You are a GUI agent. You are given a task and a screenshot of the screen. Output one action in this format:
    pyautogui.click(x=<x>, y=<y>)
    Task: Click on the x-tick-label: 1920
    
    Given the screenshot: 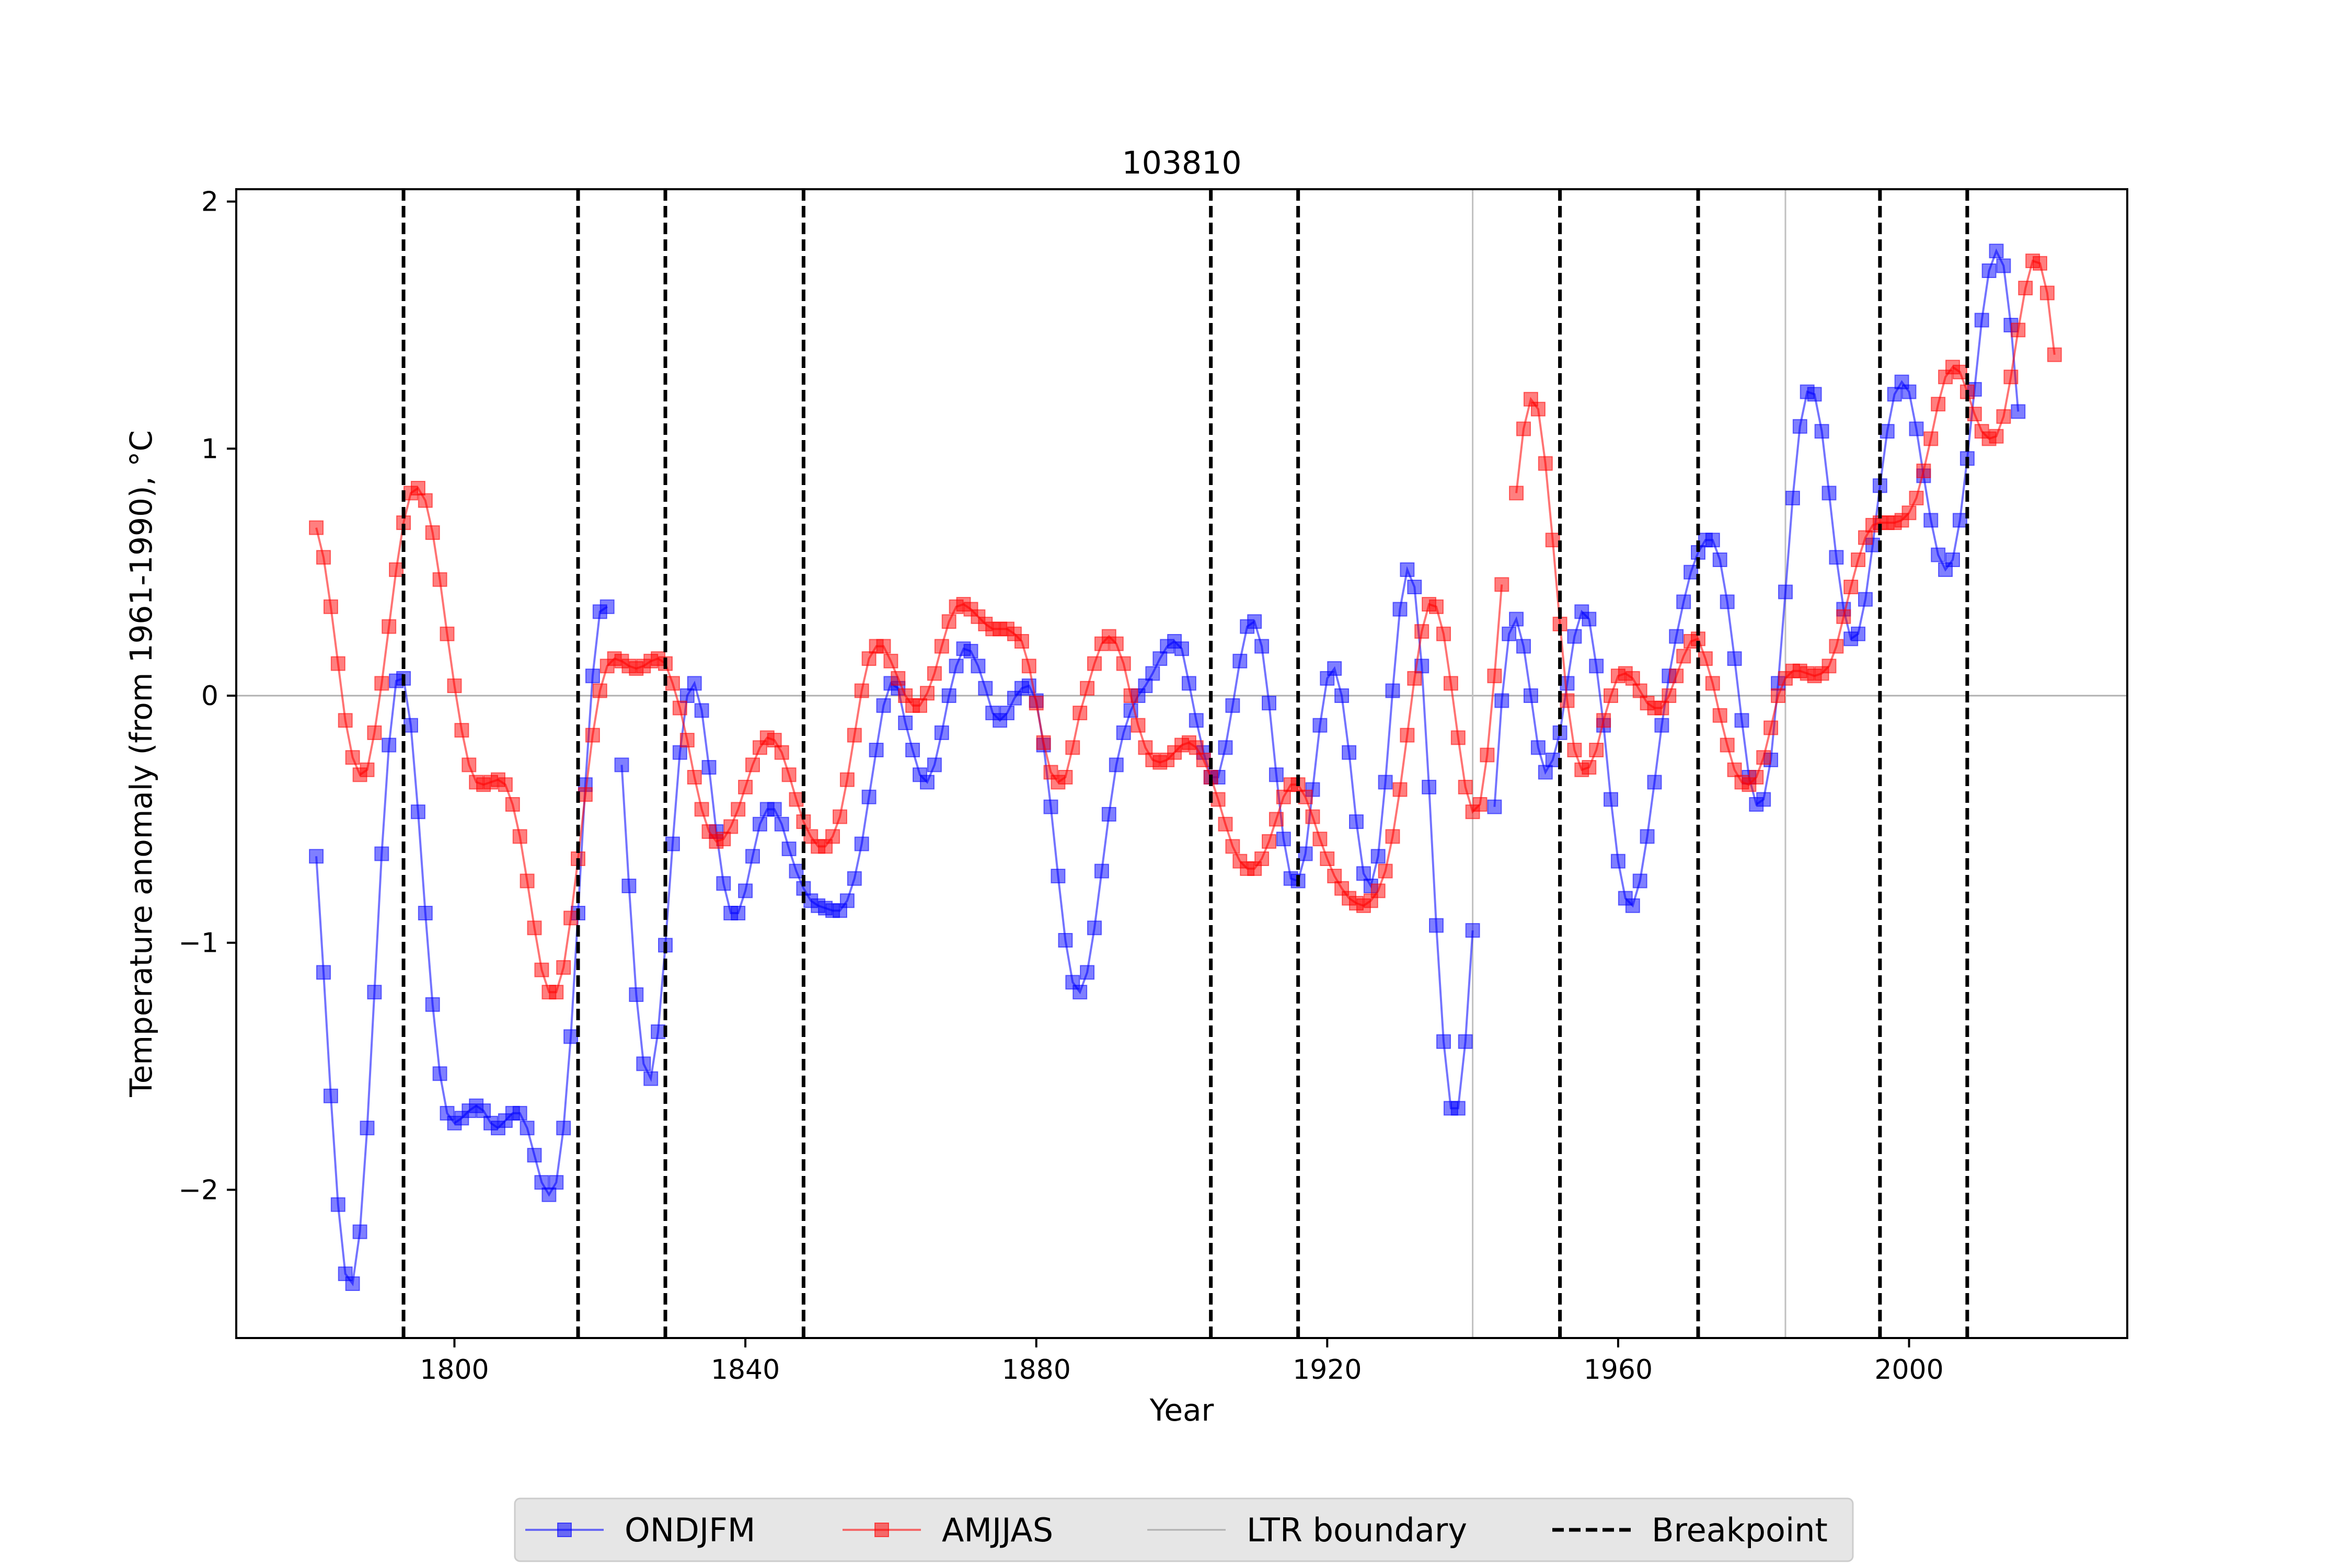 What is the action you would take?
    pyautogui.click(x=1327, y=1370)
    